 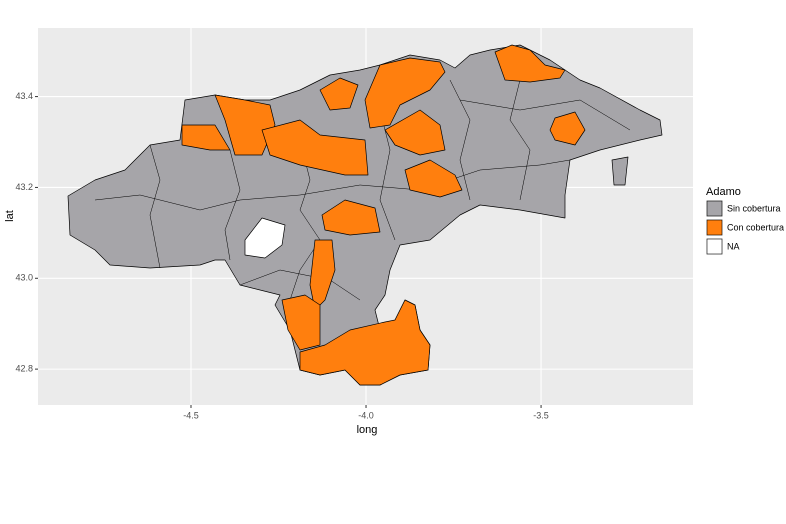 What do you see at coordinates (24, 278) in the screenshot?
I see `y-tick-label: 43.0` at bounding box center [24, 278].